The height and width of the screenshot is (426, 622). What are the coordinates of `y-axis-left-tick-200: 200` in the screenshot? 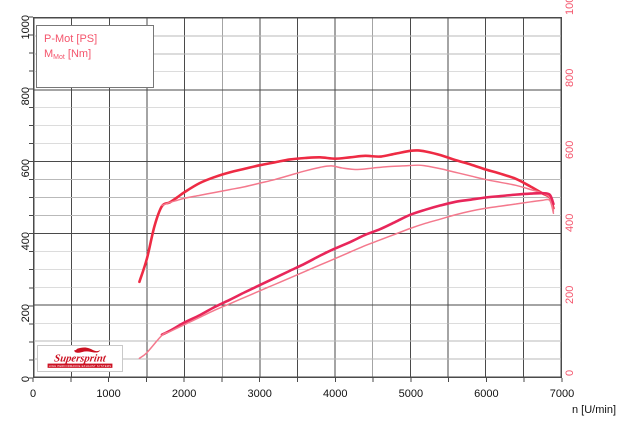 It's located at (26, 313).